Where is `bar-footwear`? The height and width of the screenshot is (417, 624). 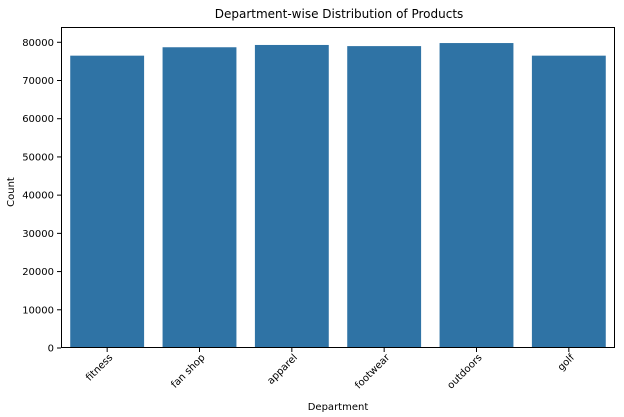
bar-footwear is located at coordinates (384, 197).